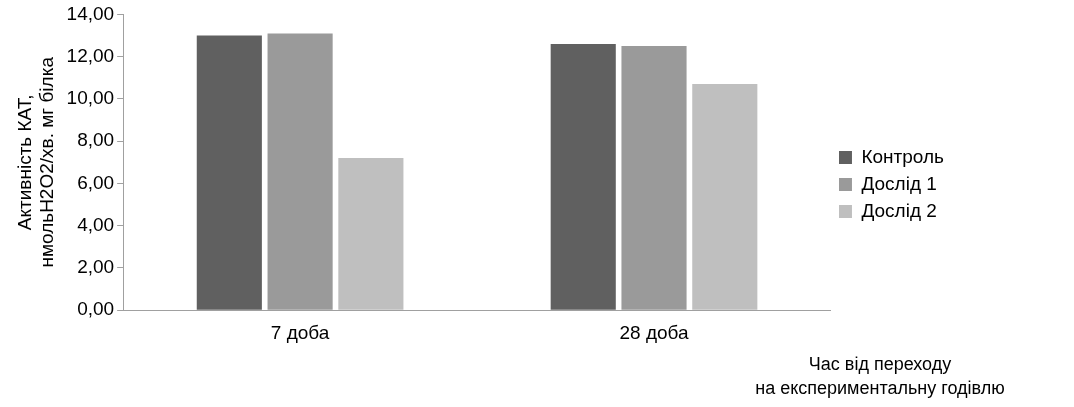  I want to click on y-tick-label: 10,00, so click(90, 98).